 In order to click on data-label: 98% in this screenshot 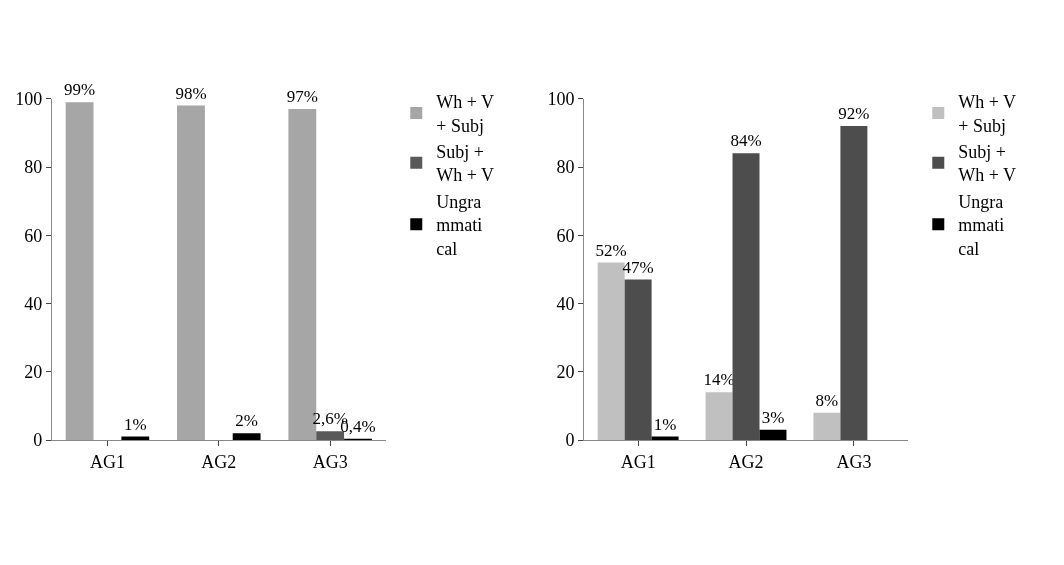, I will do `click(191, 93)`.